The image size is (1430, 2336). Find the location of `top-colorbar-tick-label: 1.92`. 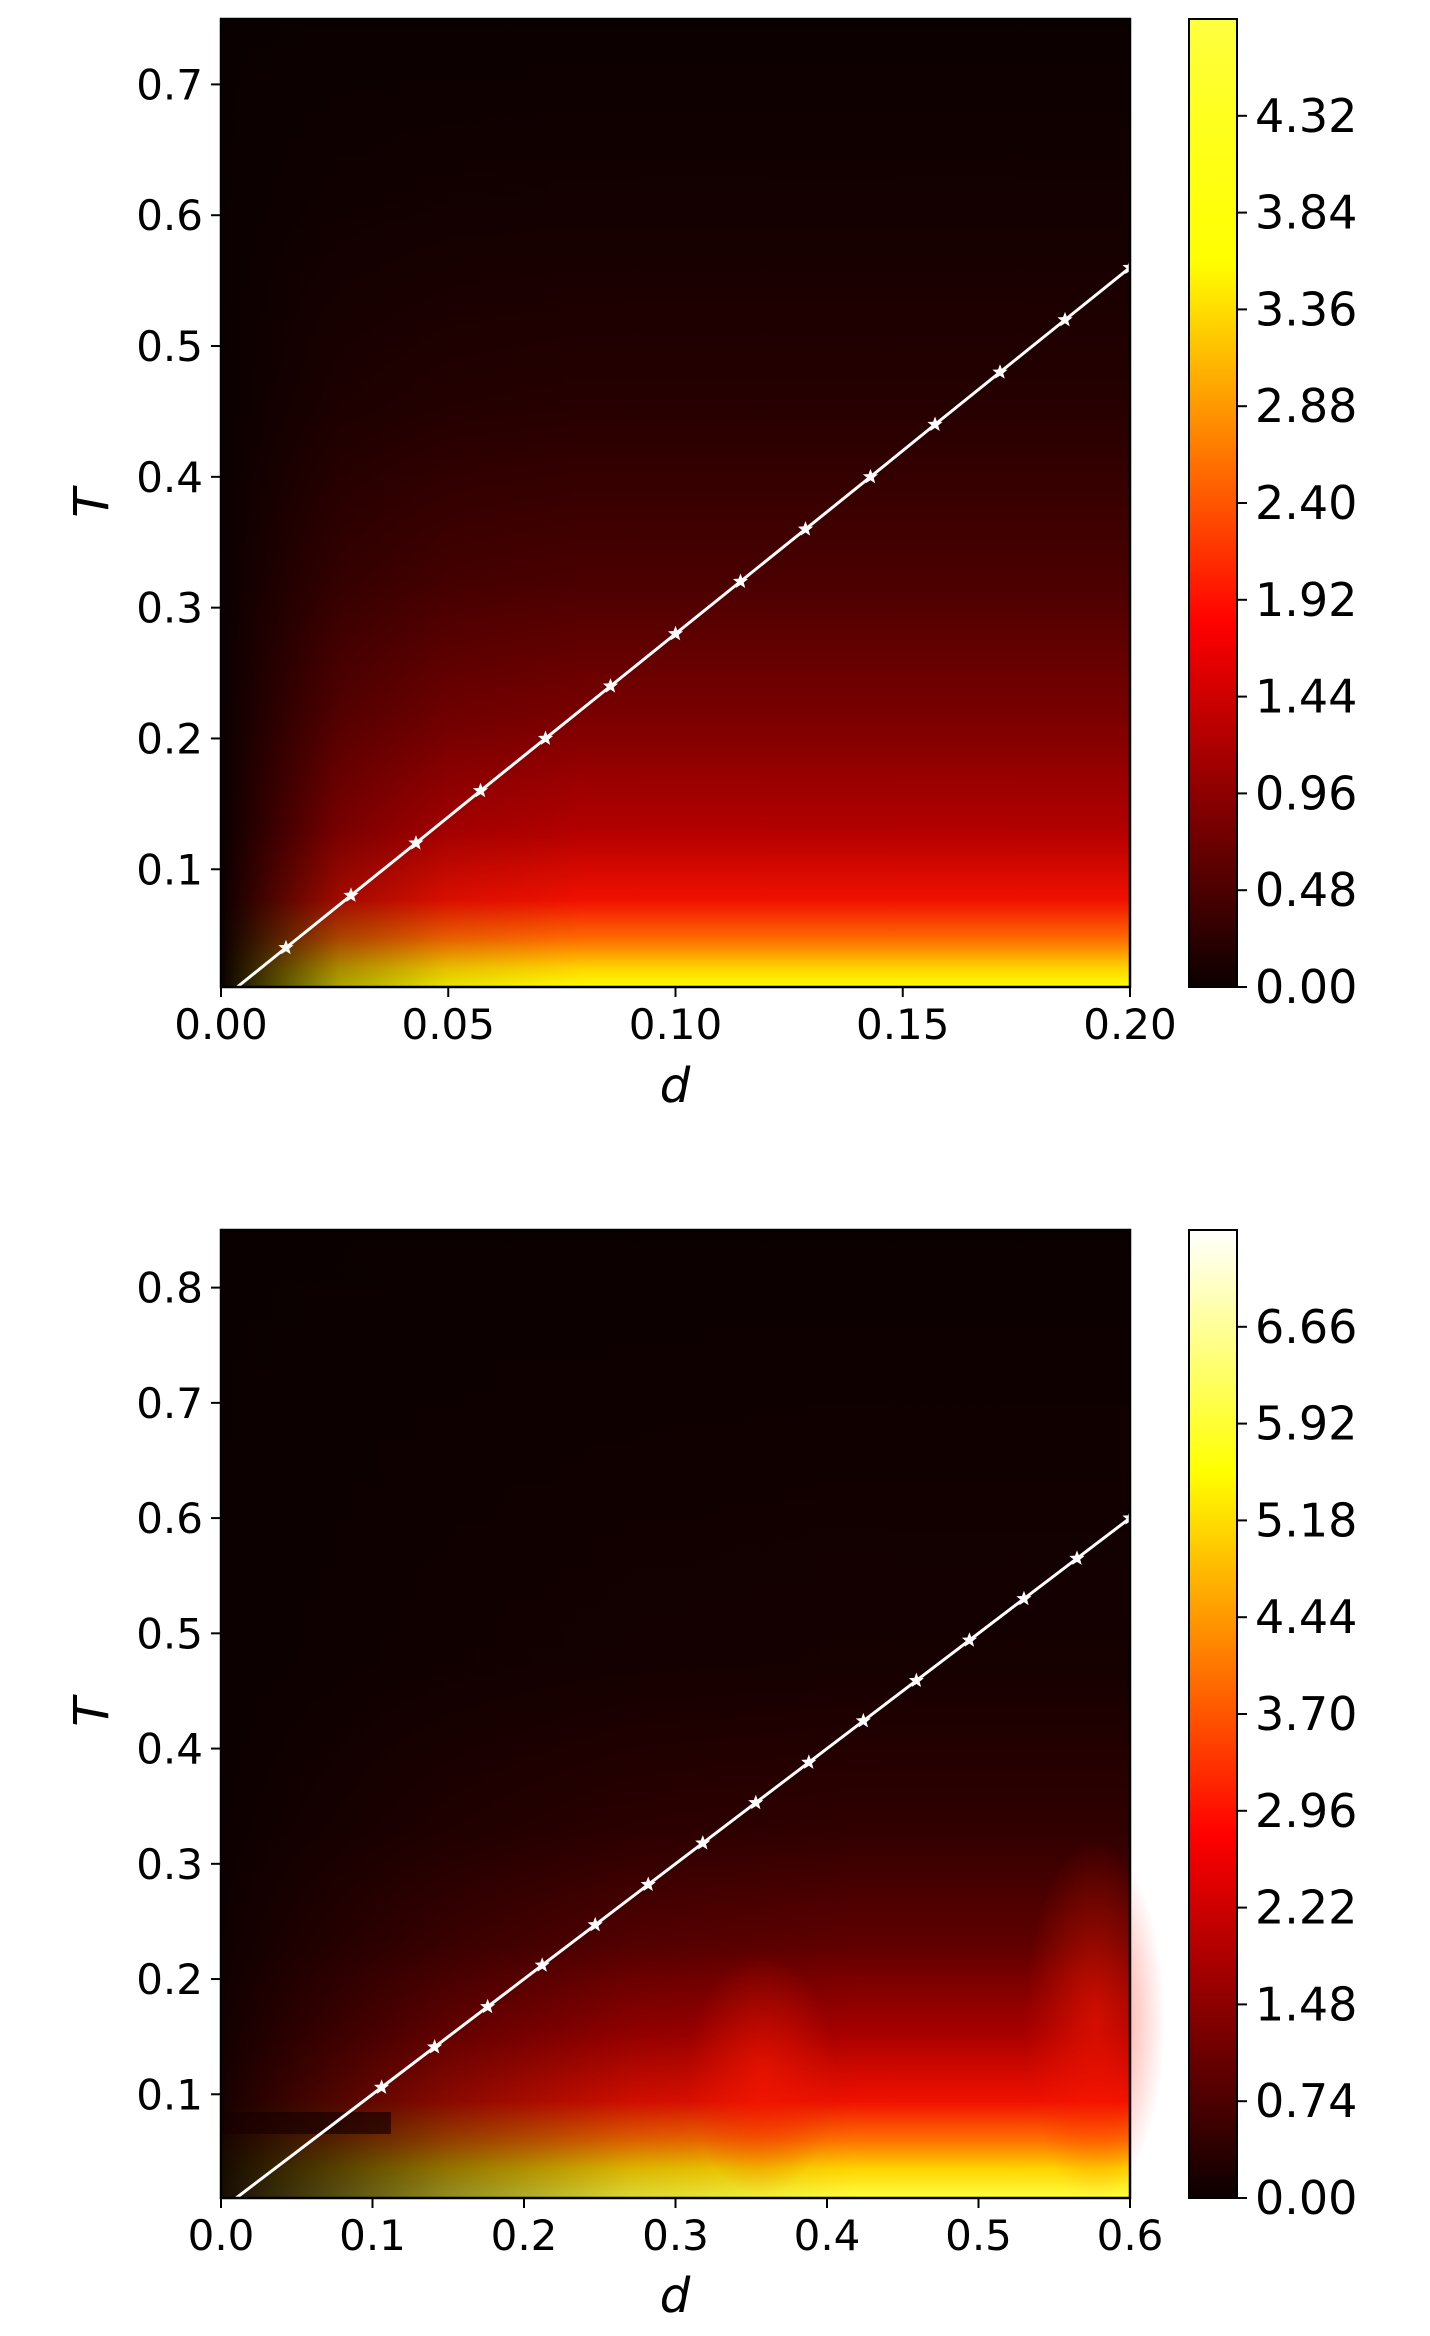

top-colorbar-tick-label: 1.92 is located at coordinates (1306, 600).